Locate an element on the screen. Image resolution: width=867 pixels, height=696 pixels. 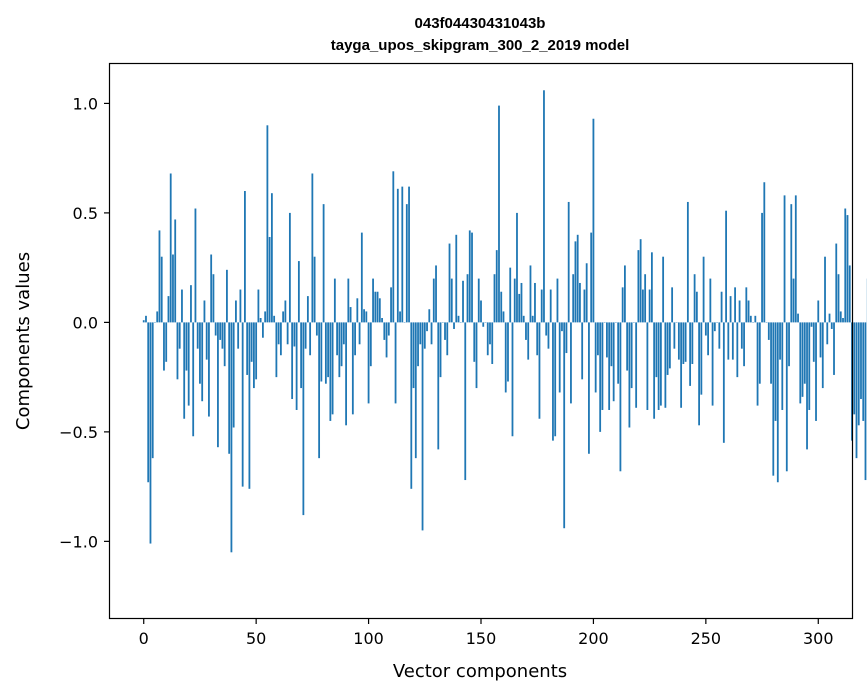
chart-title: 043f04430431043b is located at coordinates (480, 23).